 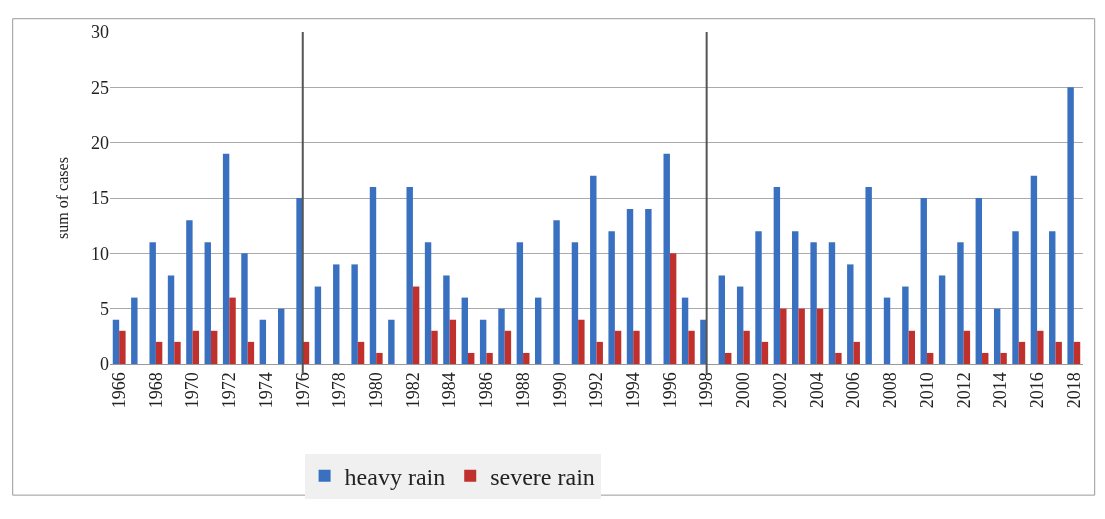 I want to click on x-tick-label: 1988, so click(x=522, y=390).